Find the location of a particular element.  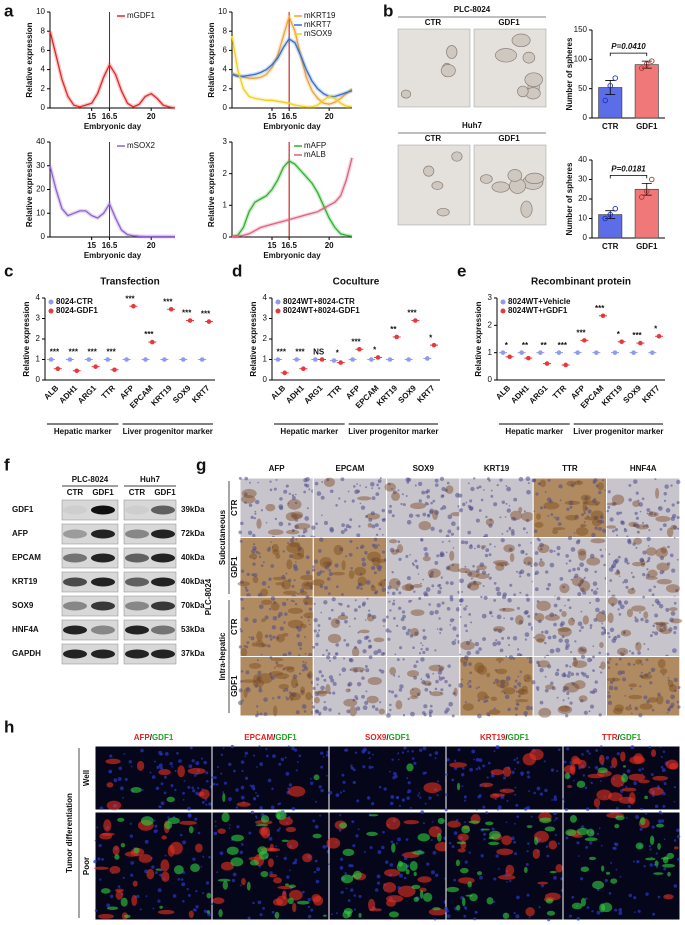

x-tick-label: SOX9 is located at coordinates (407, 394).